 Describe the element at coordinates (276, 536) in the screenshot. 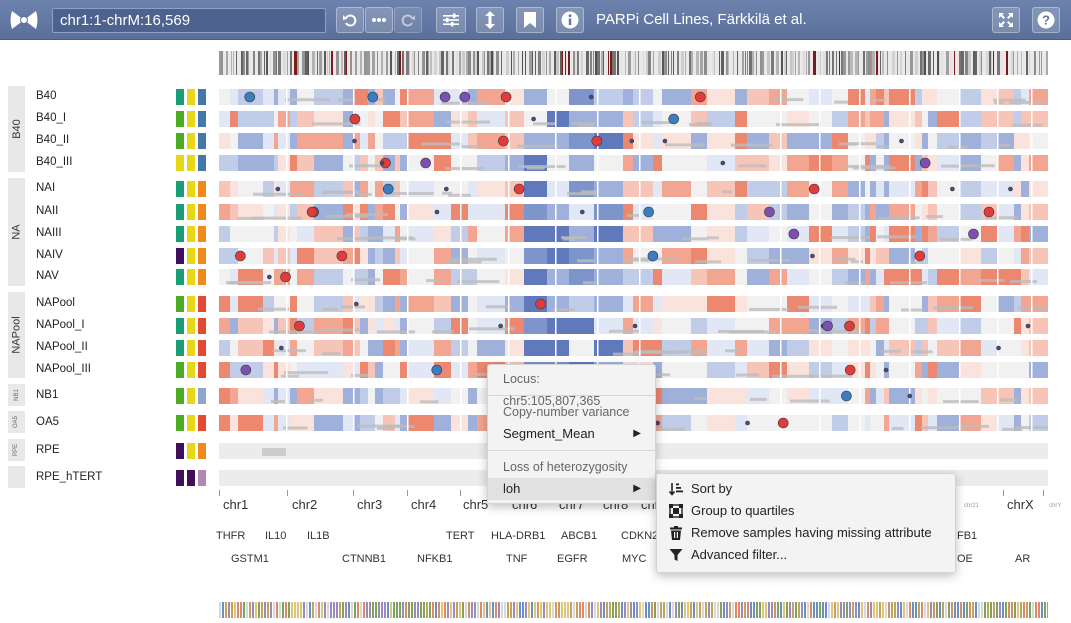

I see `gene-label: IL10` at that location.